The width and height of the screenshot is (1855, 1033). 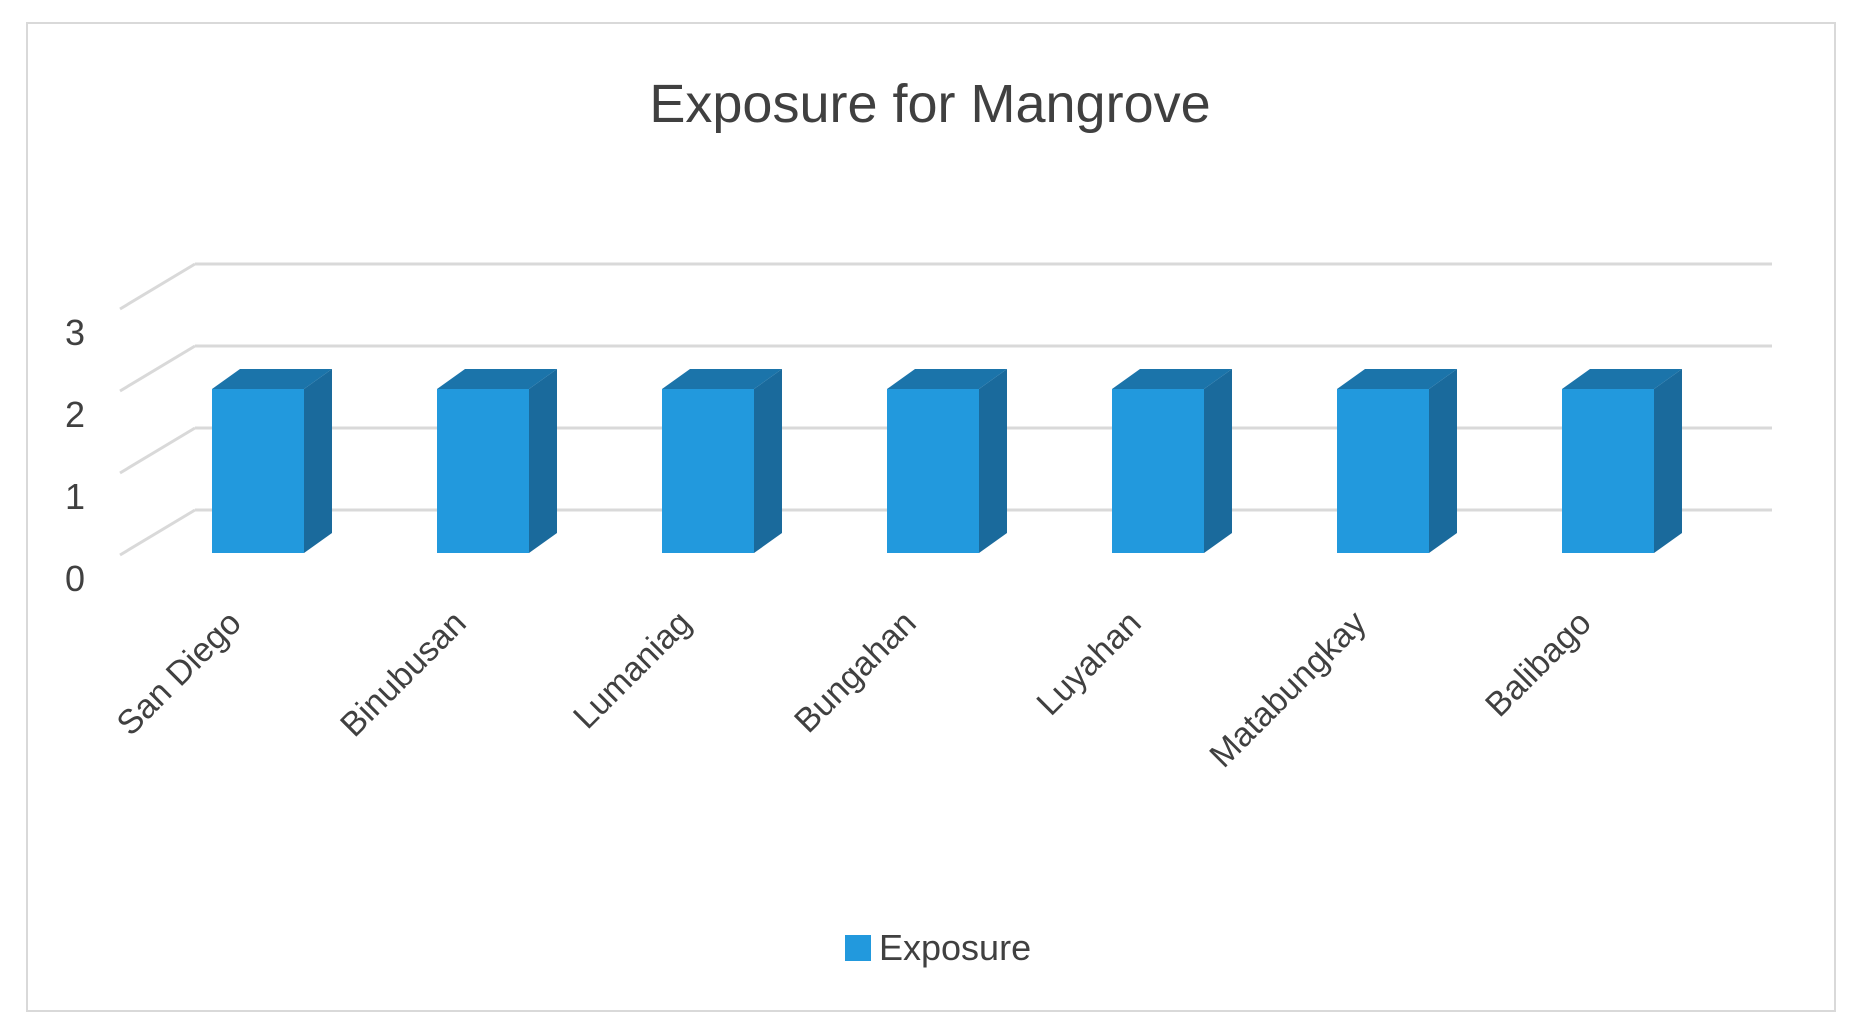 I want to click on x-category-label: Bungahan, so click(x=855, y=672).